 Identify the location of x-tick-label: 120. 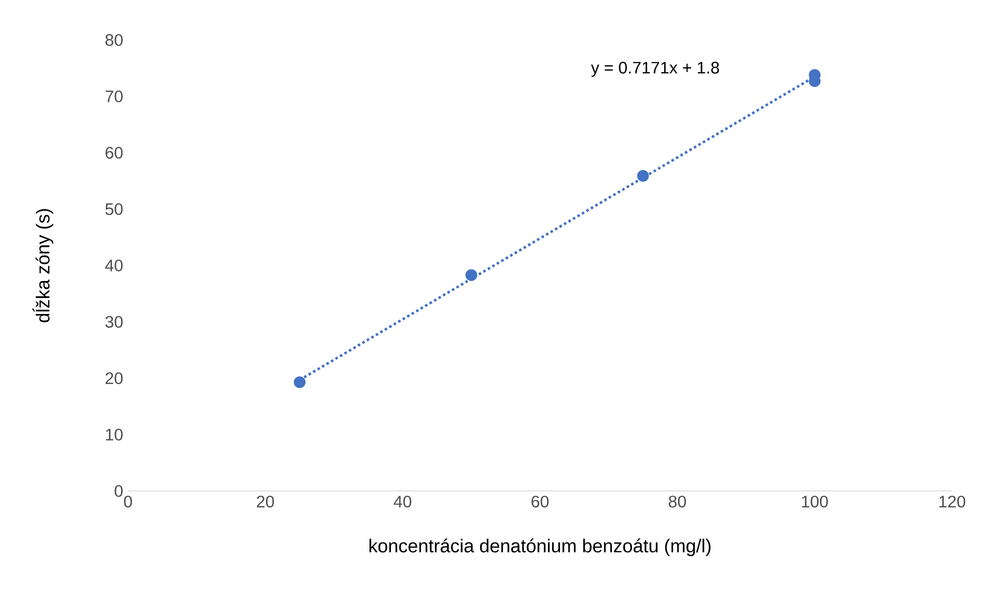
(952, 502).